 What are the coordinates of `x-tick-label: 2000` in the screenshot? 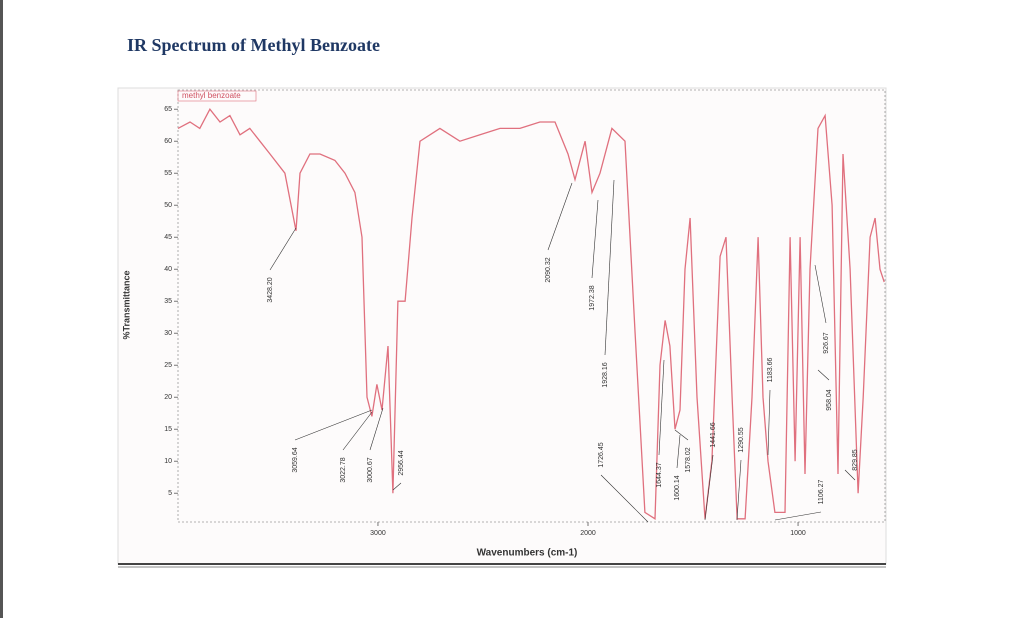 It's located at (588, 533).